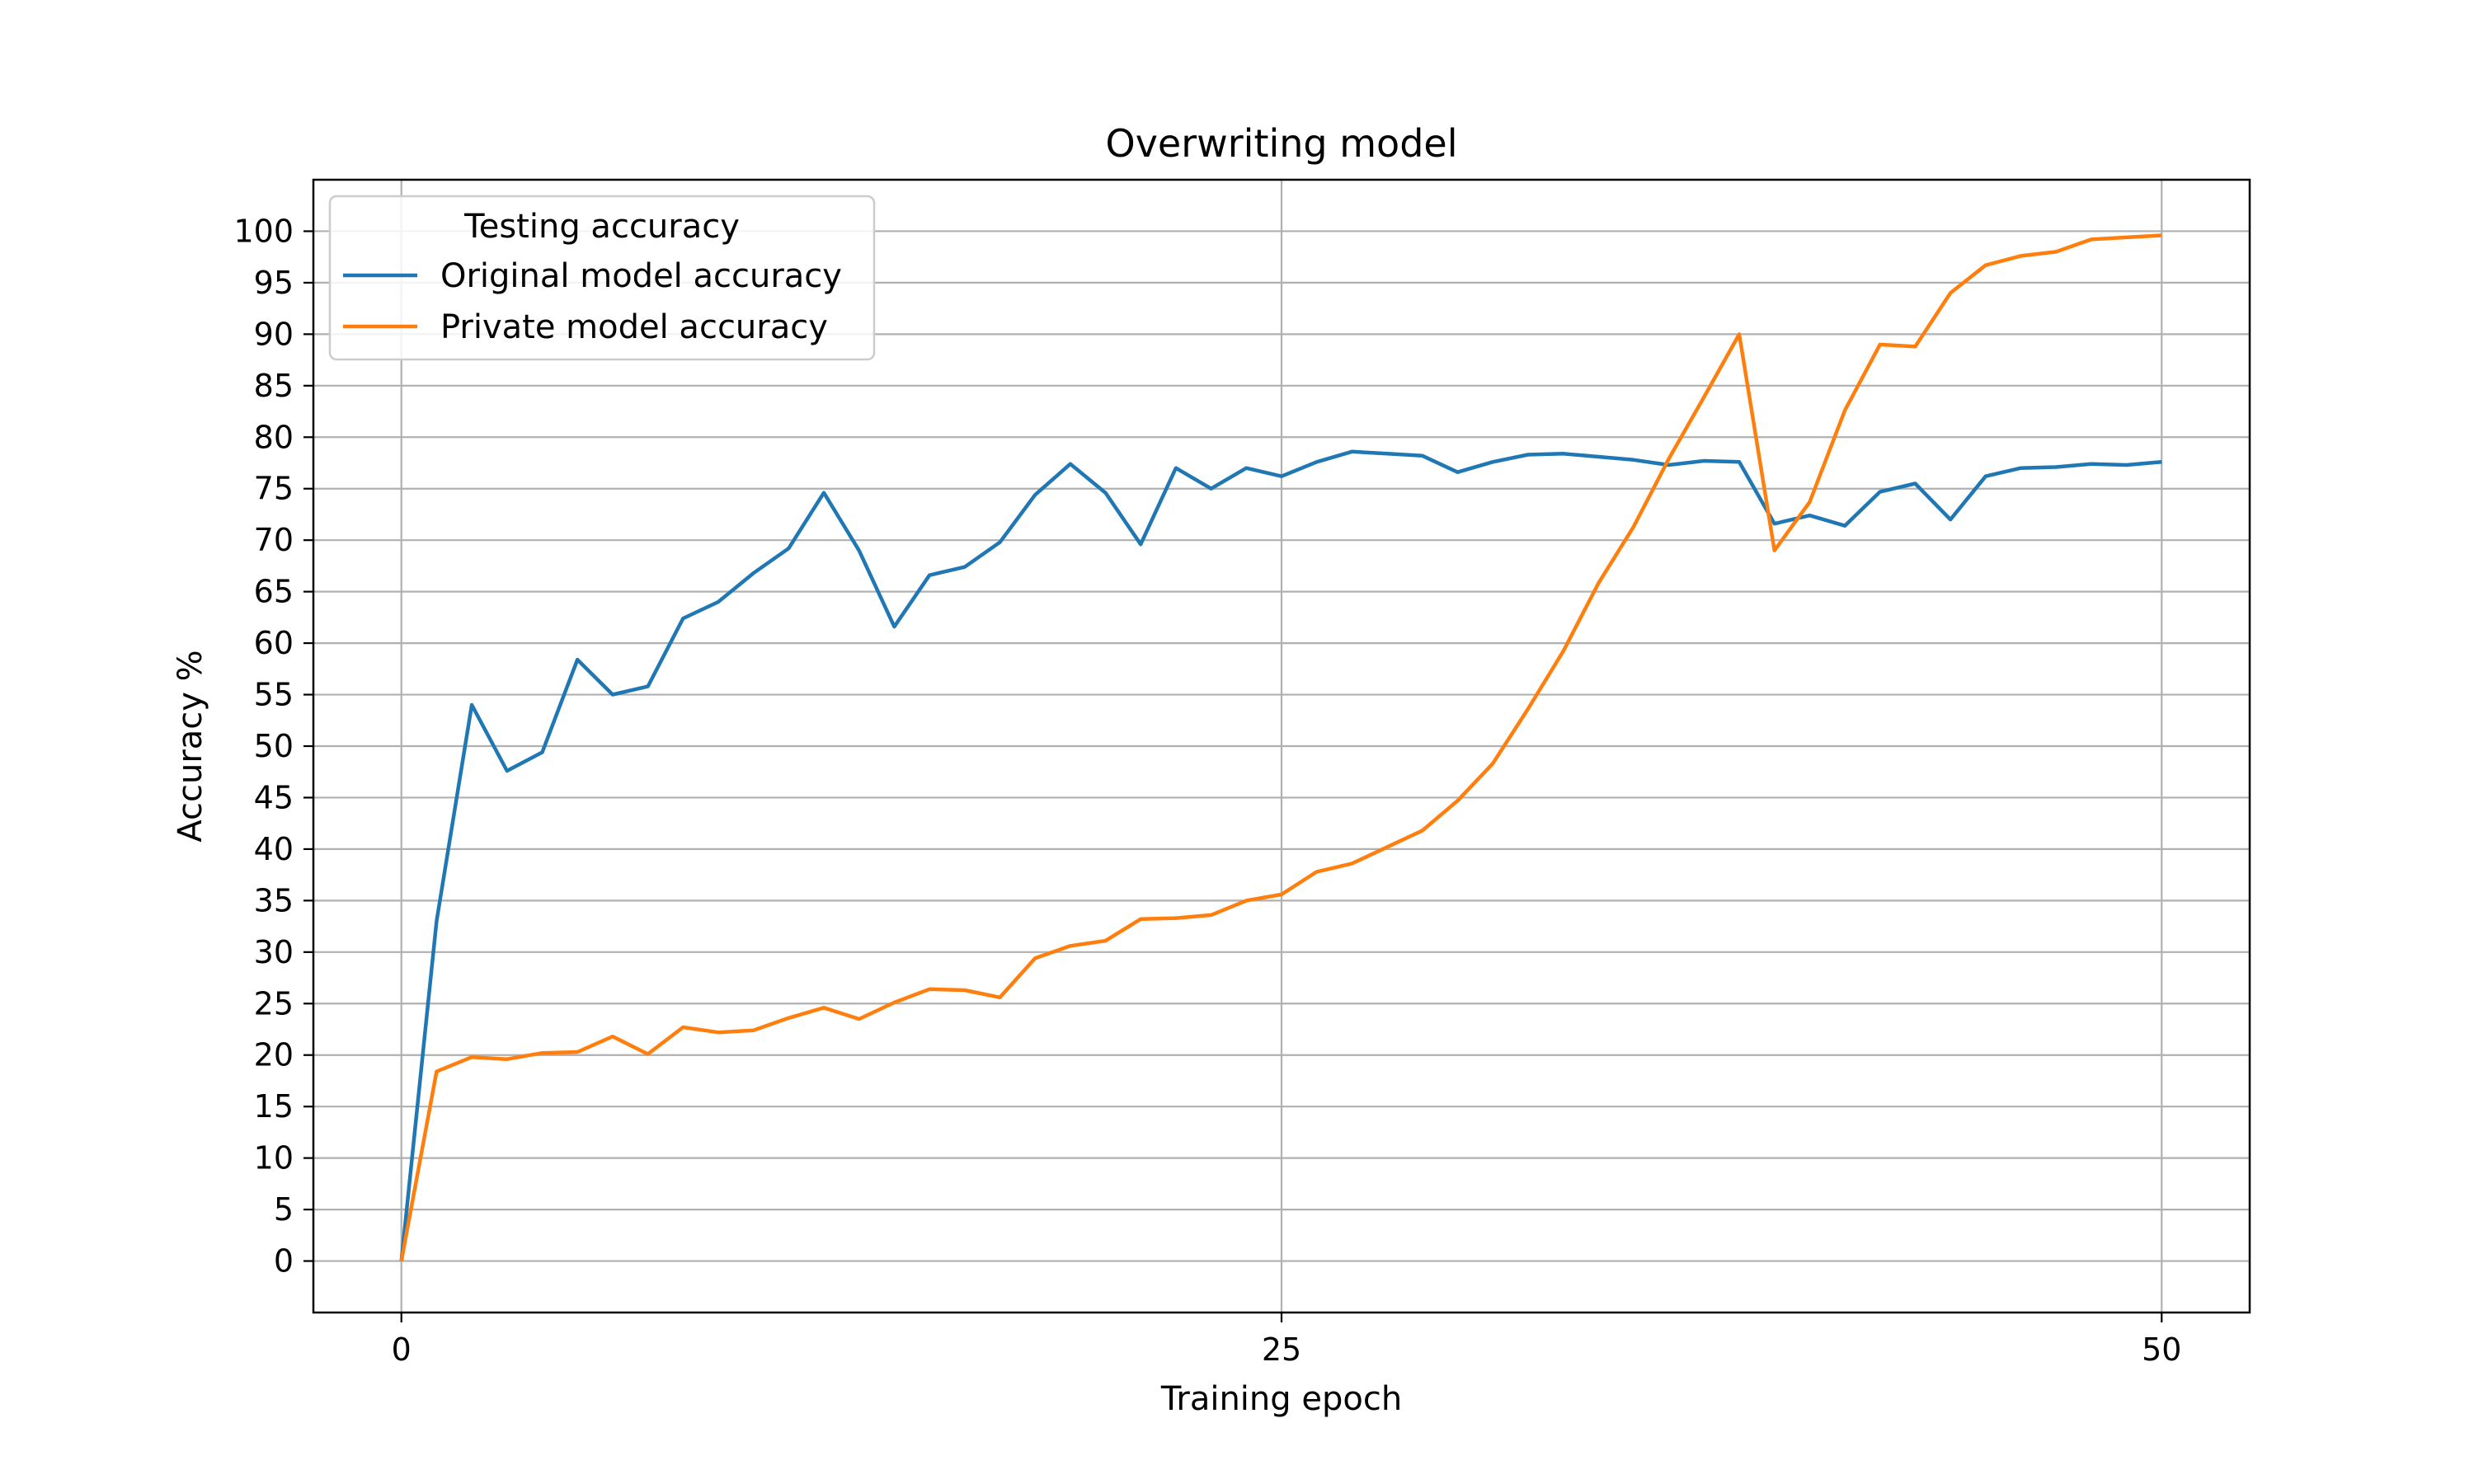 The width and height of the screenshot is (2474, 1484). What do you see at coordinates (274, 952) in the screenshot?
I see `y-tick-label: 30` at bounding box center [274, 952].